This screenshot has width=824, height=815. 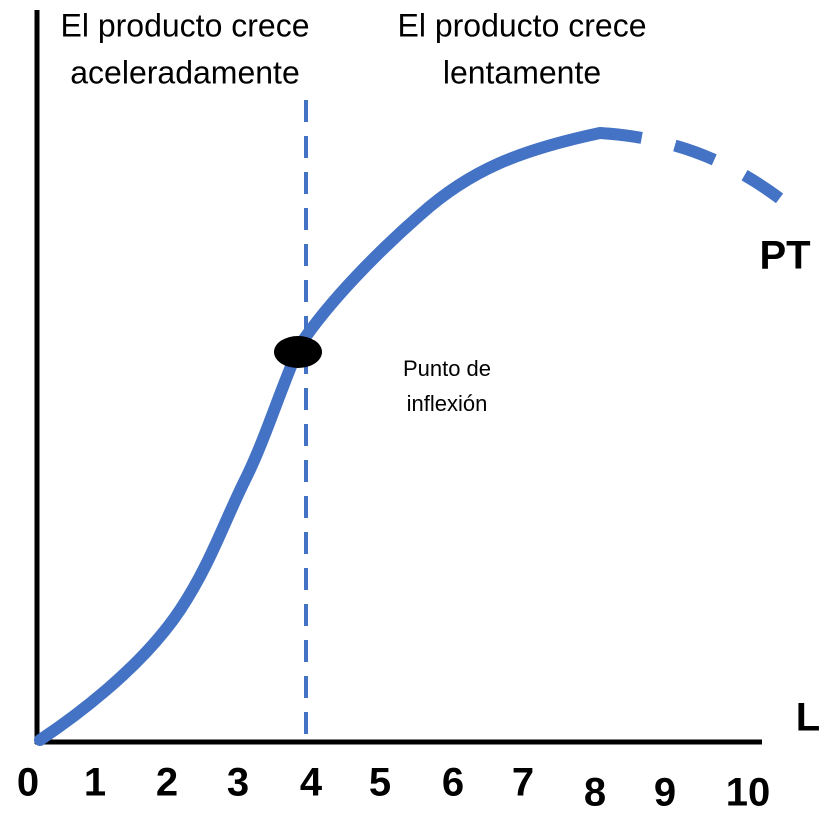 What do you see at coordinates (522, 72) in the screenshot?
I see `heading: lentamente` at bounding box center [522, 72].